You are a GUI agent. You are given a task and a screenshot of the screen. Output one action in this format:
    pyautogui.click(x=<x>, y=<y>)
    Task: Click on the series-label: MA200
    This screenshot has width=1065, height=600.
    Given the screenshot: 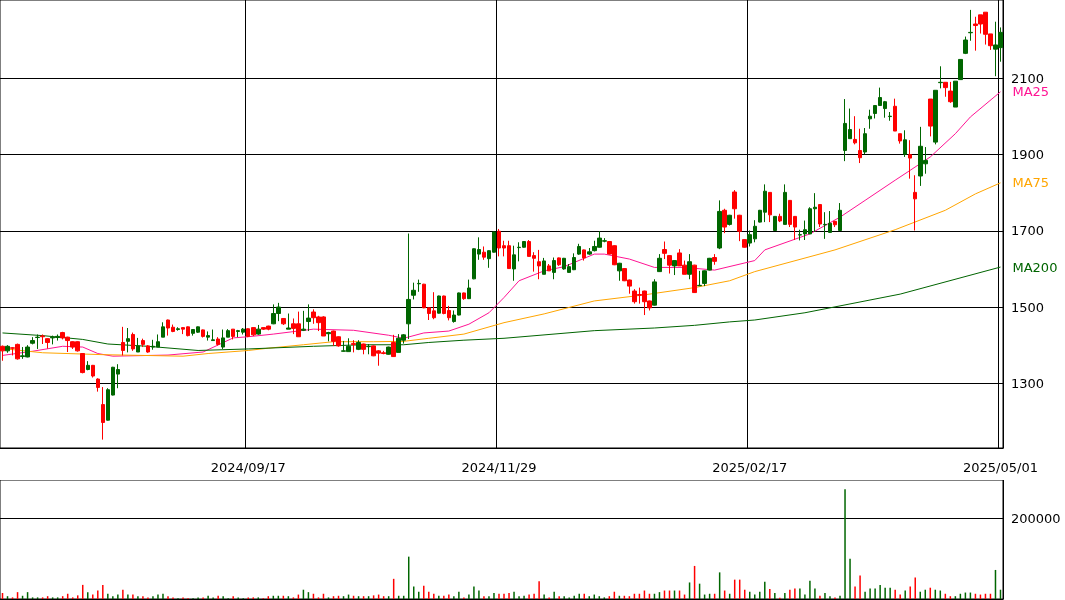 What is the action you would take?
    pyautogui.click(x=1035, y=267)
    